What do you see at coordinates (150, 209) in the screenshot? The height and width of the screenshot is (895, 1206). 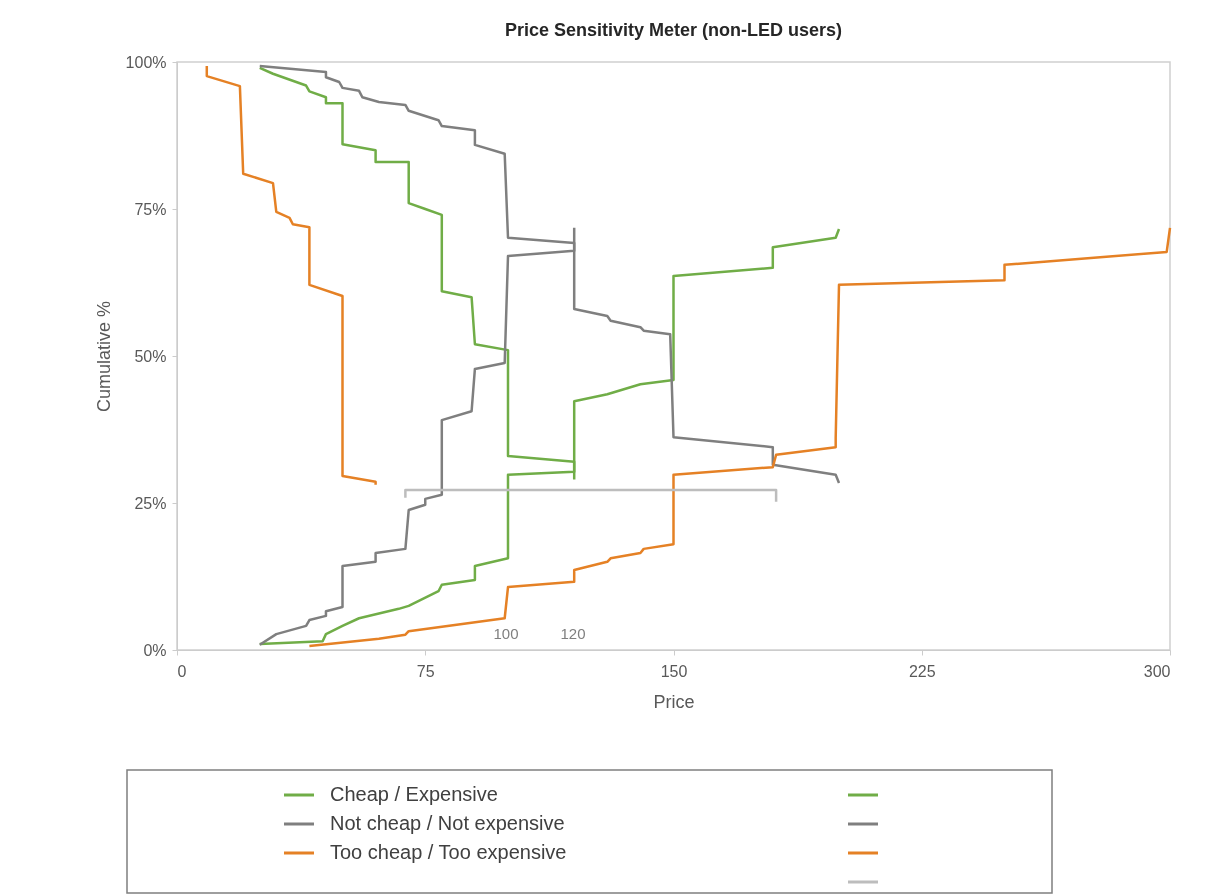 I see `y-tick-label: 75%` at bounding box center [150, 209].